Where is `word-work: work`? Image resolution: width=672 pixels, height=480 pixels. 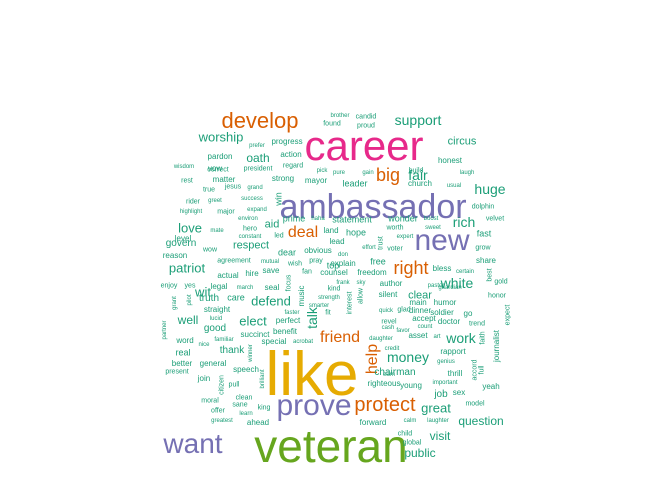 word-work: work is located at coordinates (461, 338).